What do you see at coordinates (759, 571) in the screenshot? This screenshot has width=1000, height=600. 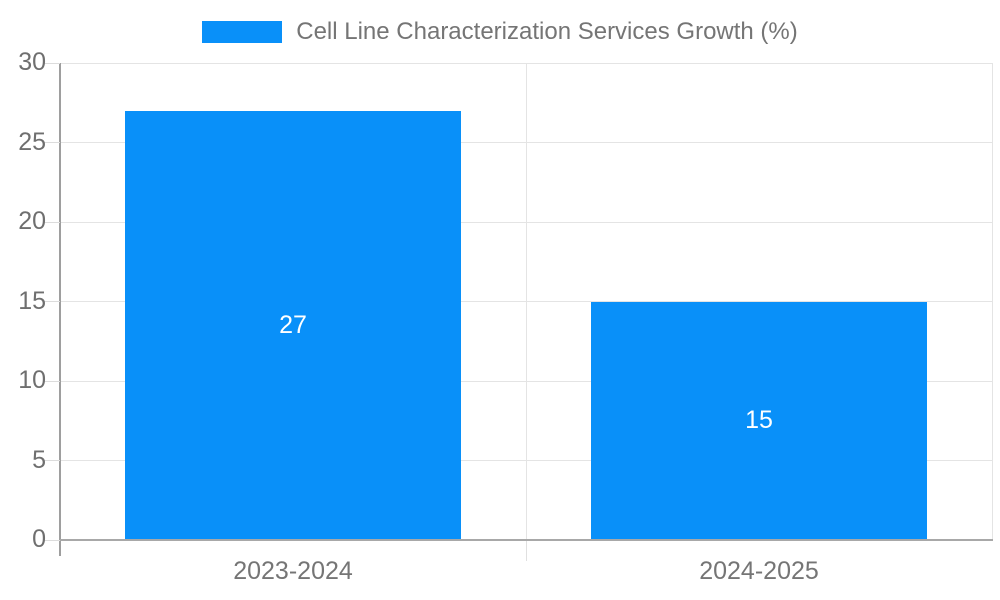 I see `x-tick-label-2024-2025: 2024-2025` at bounding box center [759, 571].